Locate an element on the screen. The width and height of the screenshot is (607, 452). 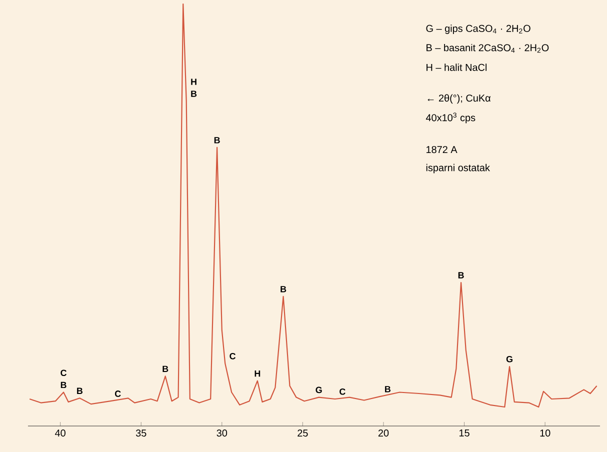
annotation: H – halit NaCl is located at coordinates (456, 67).